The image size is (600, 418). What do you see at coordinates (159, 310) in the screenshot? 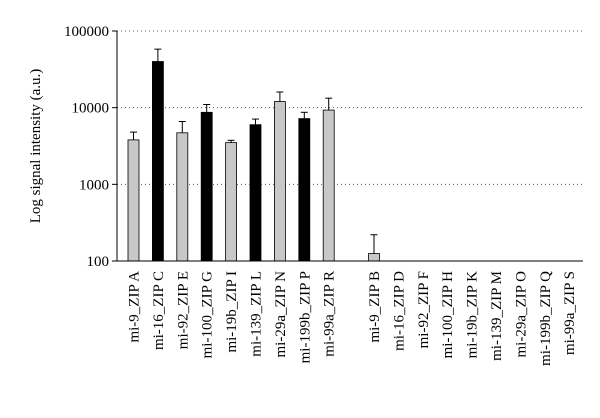
I see `x-tick-label: mi-16_ZIP C` at bounding box center [159, 310].